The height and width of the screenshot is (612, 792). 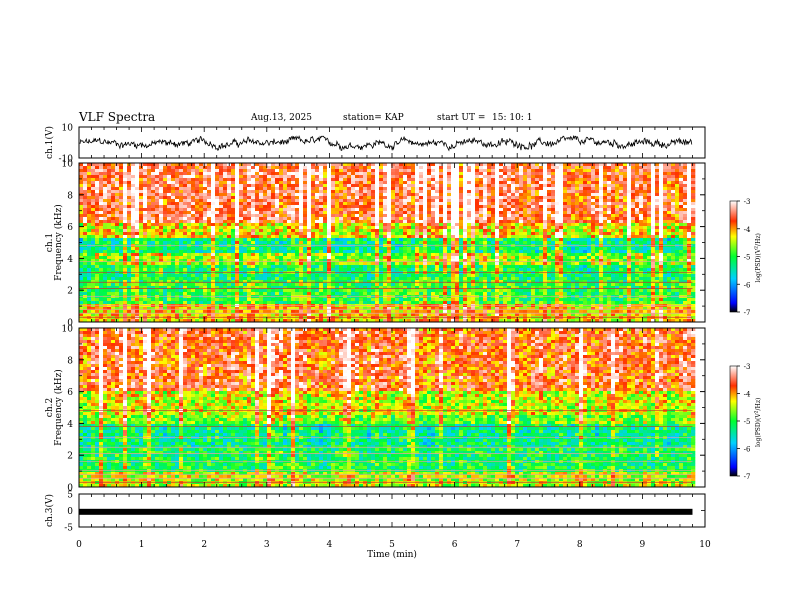 I want to click on start-ut-value: 15: 10: 1, so click(x=512, y=118).